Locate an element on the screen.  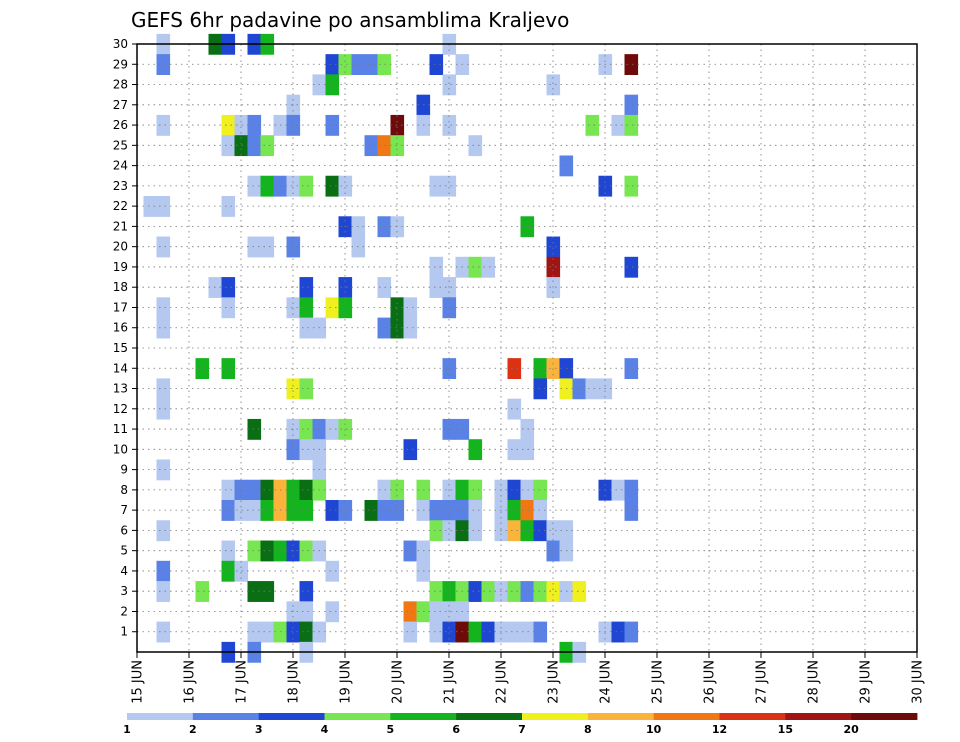
y-tick-label: 18 is located at coordinates (120, 287).